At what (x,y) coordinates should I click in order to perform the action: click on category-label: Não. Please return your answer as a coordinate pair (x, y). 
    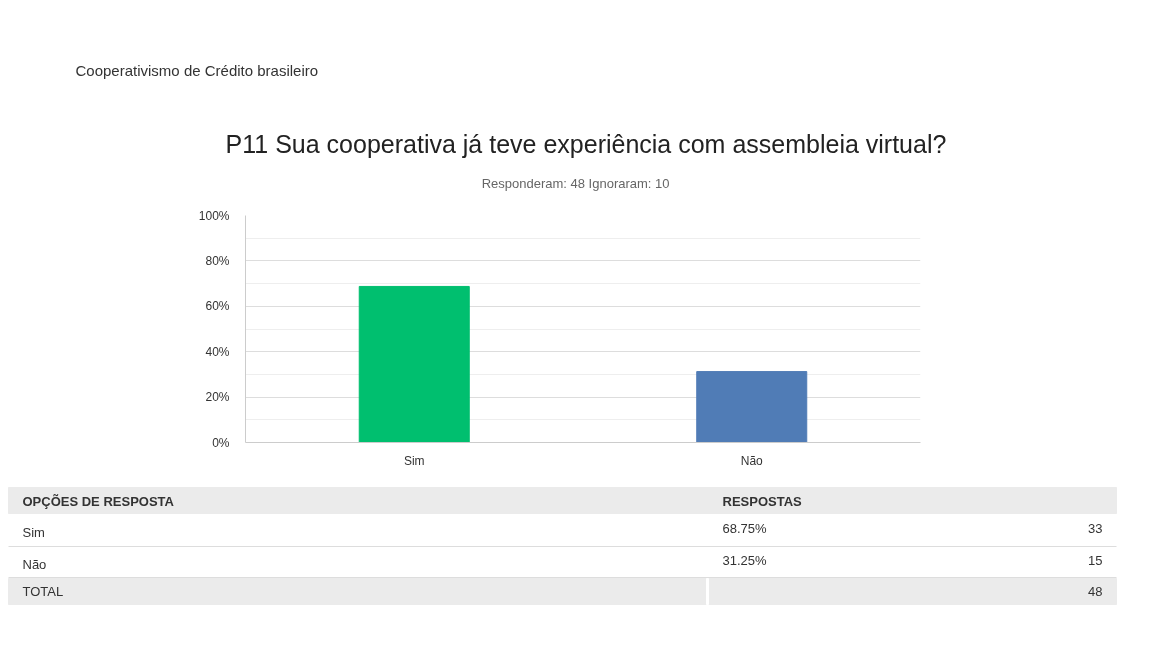
    Looking at the image, I should click on (34, 564).